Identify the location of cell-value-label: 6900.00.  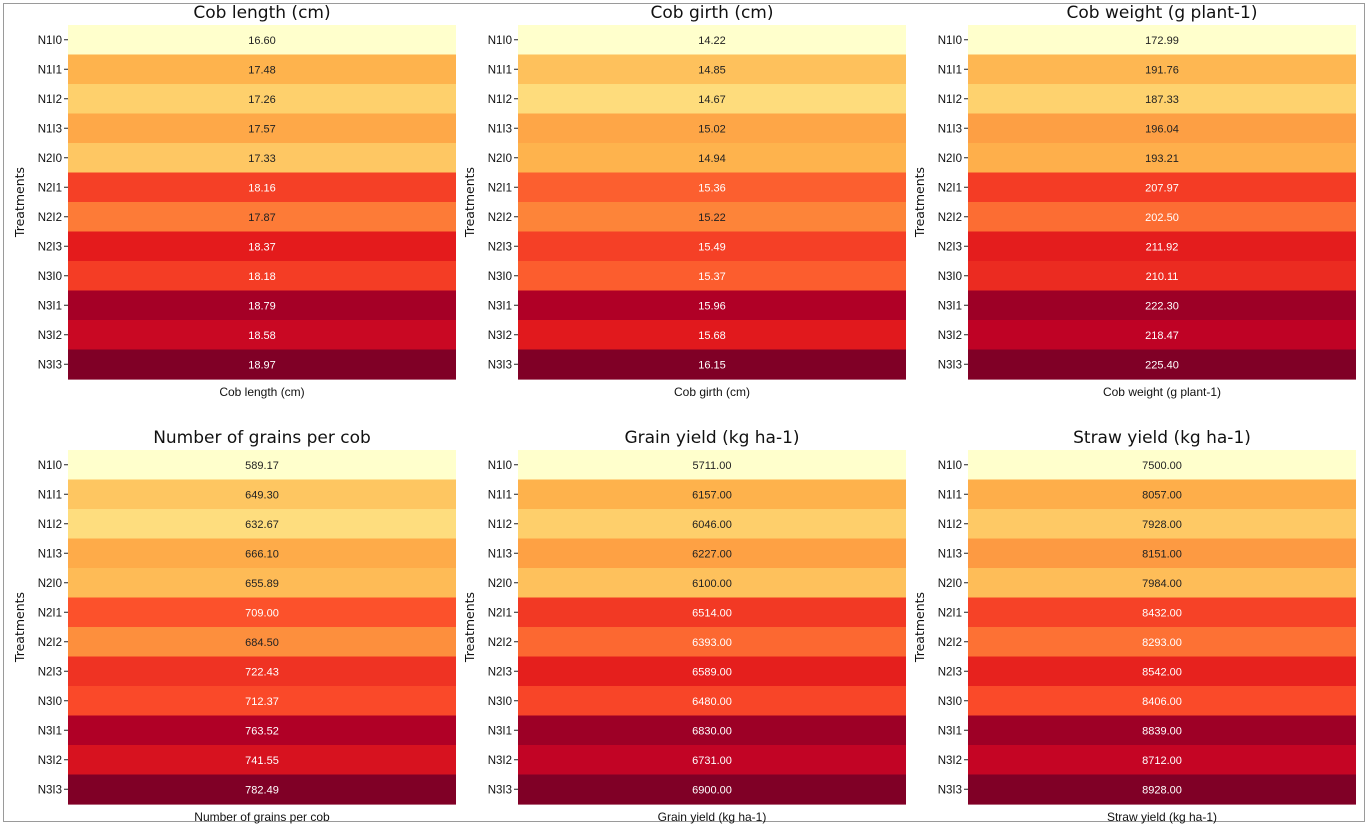
(712, 790).